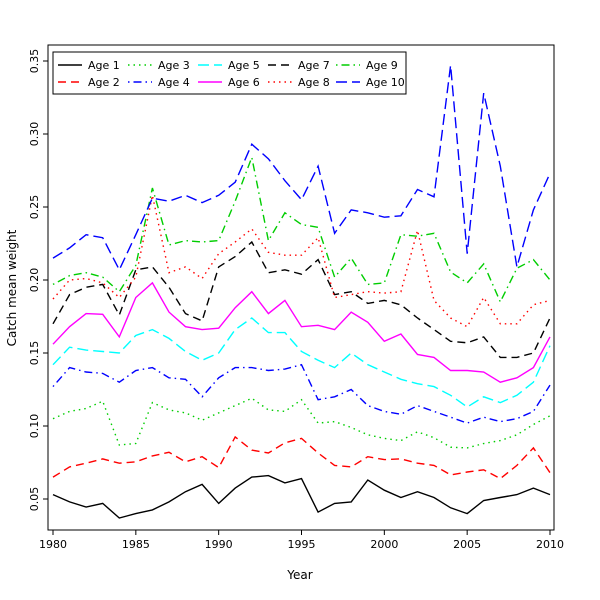 This screenshot has width=600, height=600. Describe the element at coordinates (314, 82) in the screenshot. I see `legend-label: Age 8` at that location.